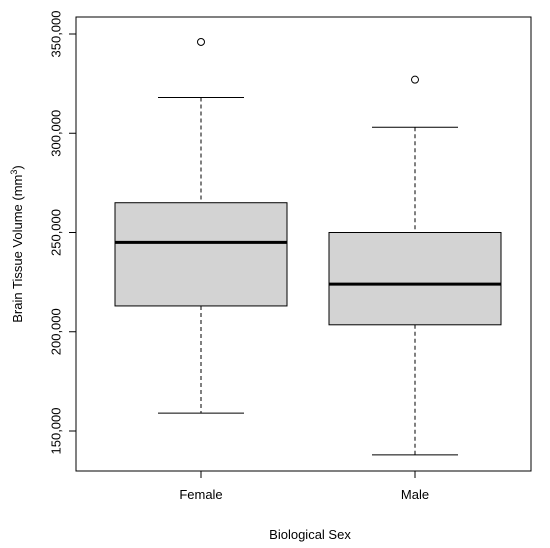  I want to click on x-tick-label: Male, so click(415, 494).